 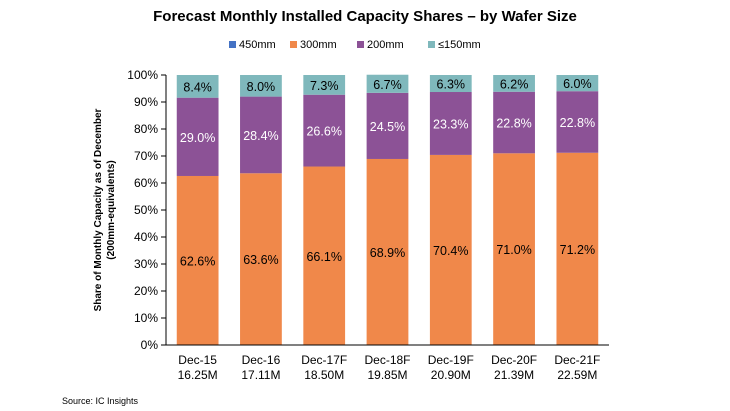 I want to click on data-label: 63.6%, so click(x=260, y=260).